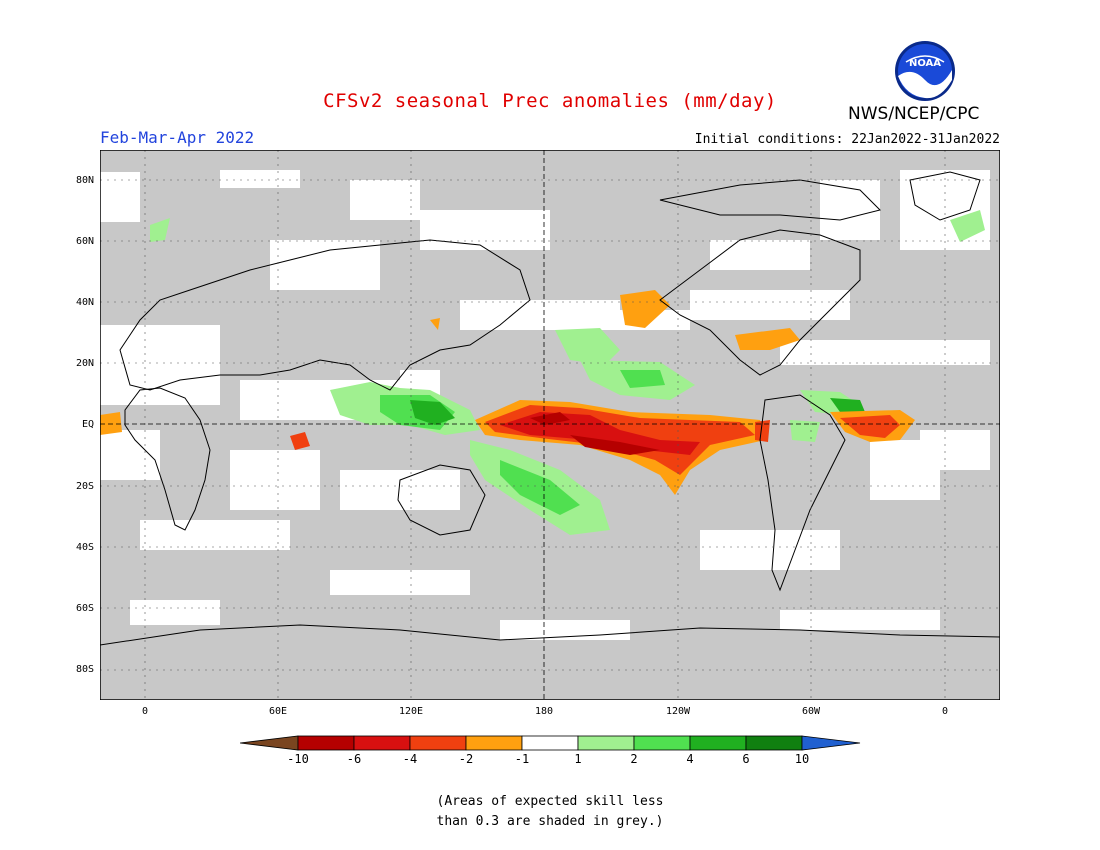  I want to click on colorbar-label: -6, so click(354, 759).